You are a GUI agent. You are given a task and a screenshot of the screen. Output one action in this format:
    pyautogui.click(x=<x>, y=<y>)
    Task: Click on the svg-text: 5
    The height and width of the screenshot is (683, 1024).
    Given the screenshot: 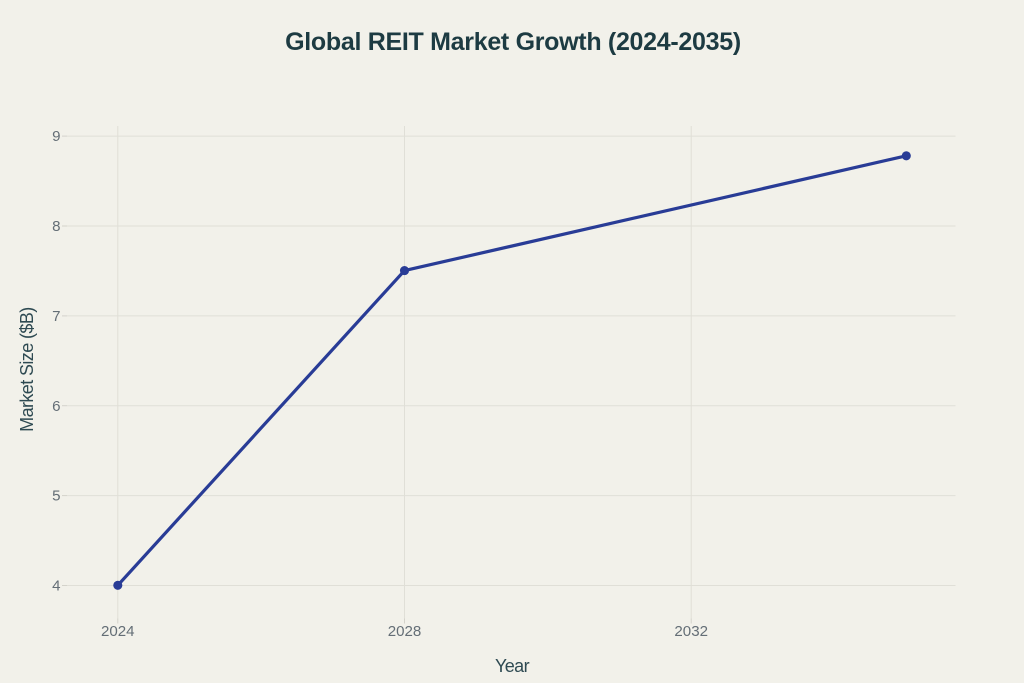 What is the action you would take?
    pyautogui.click(x=56, y=496)
    